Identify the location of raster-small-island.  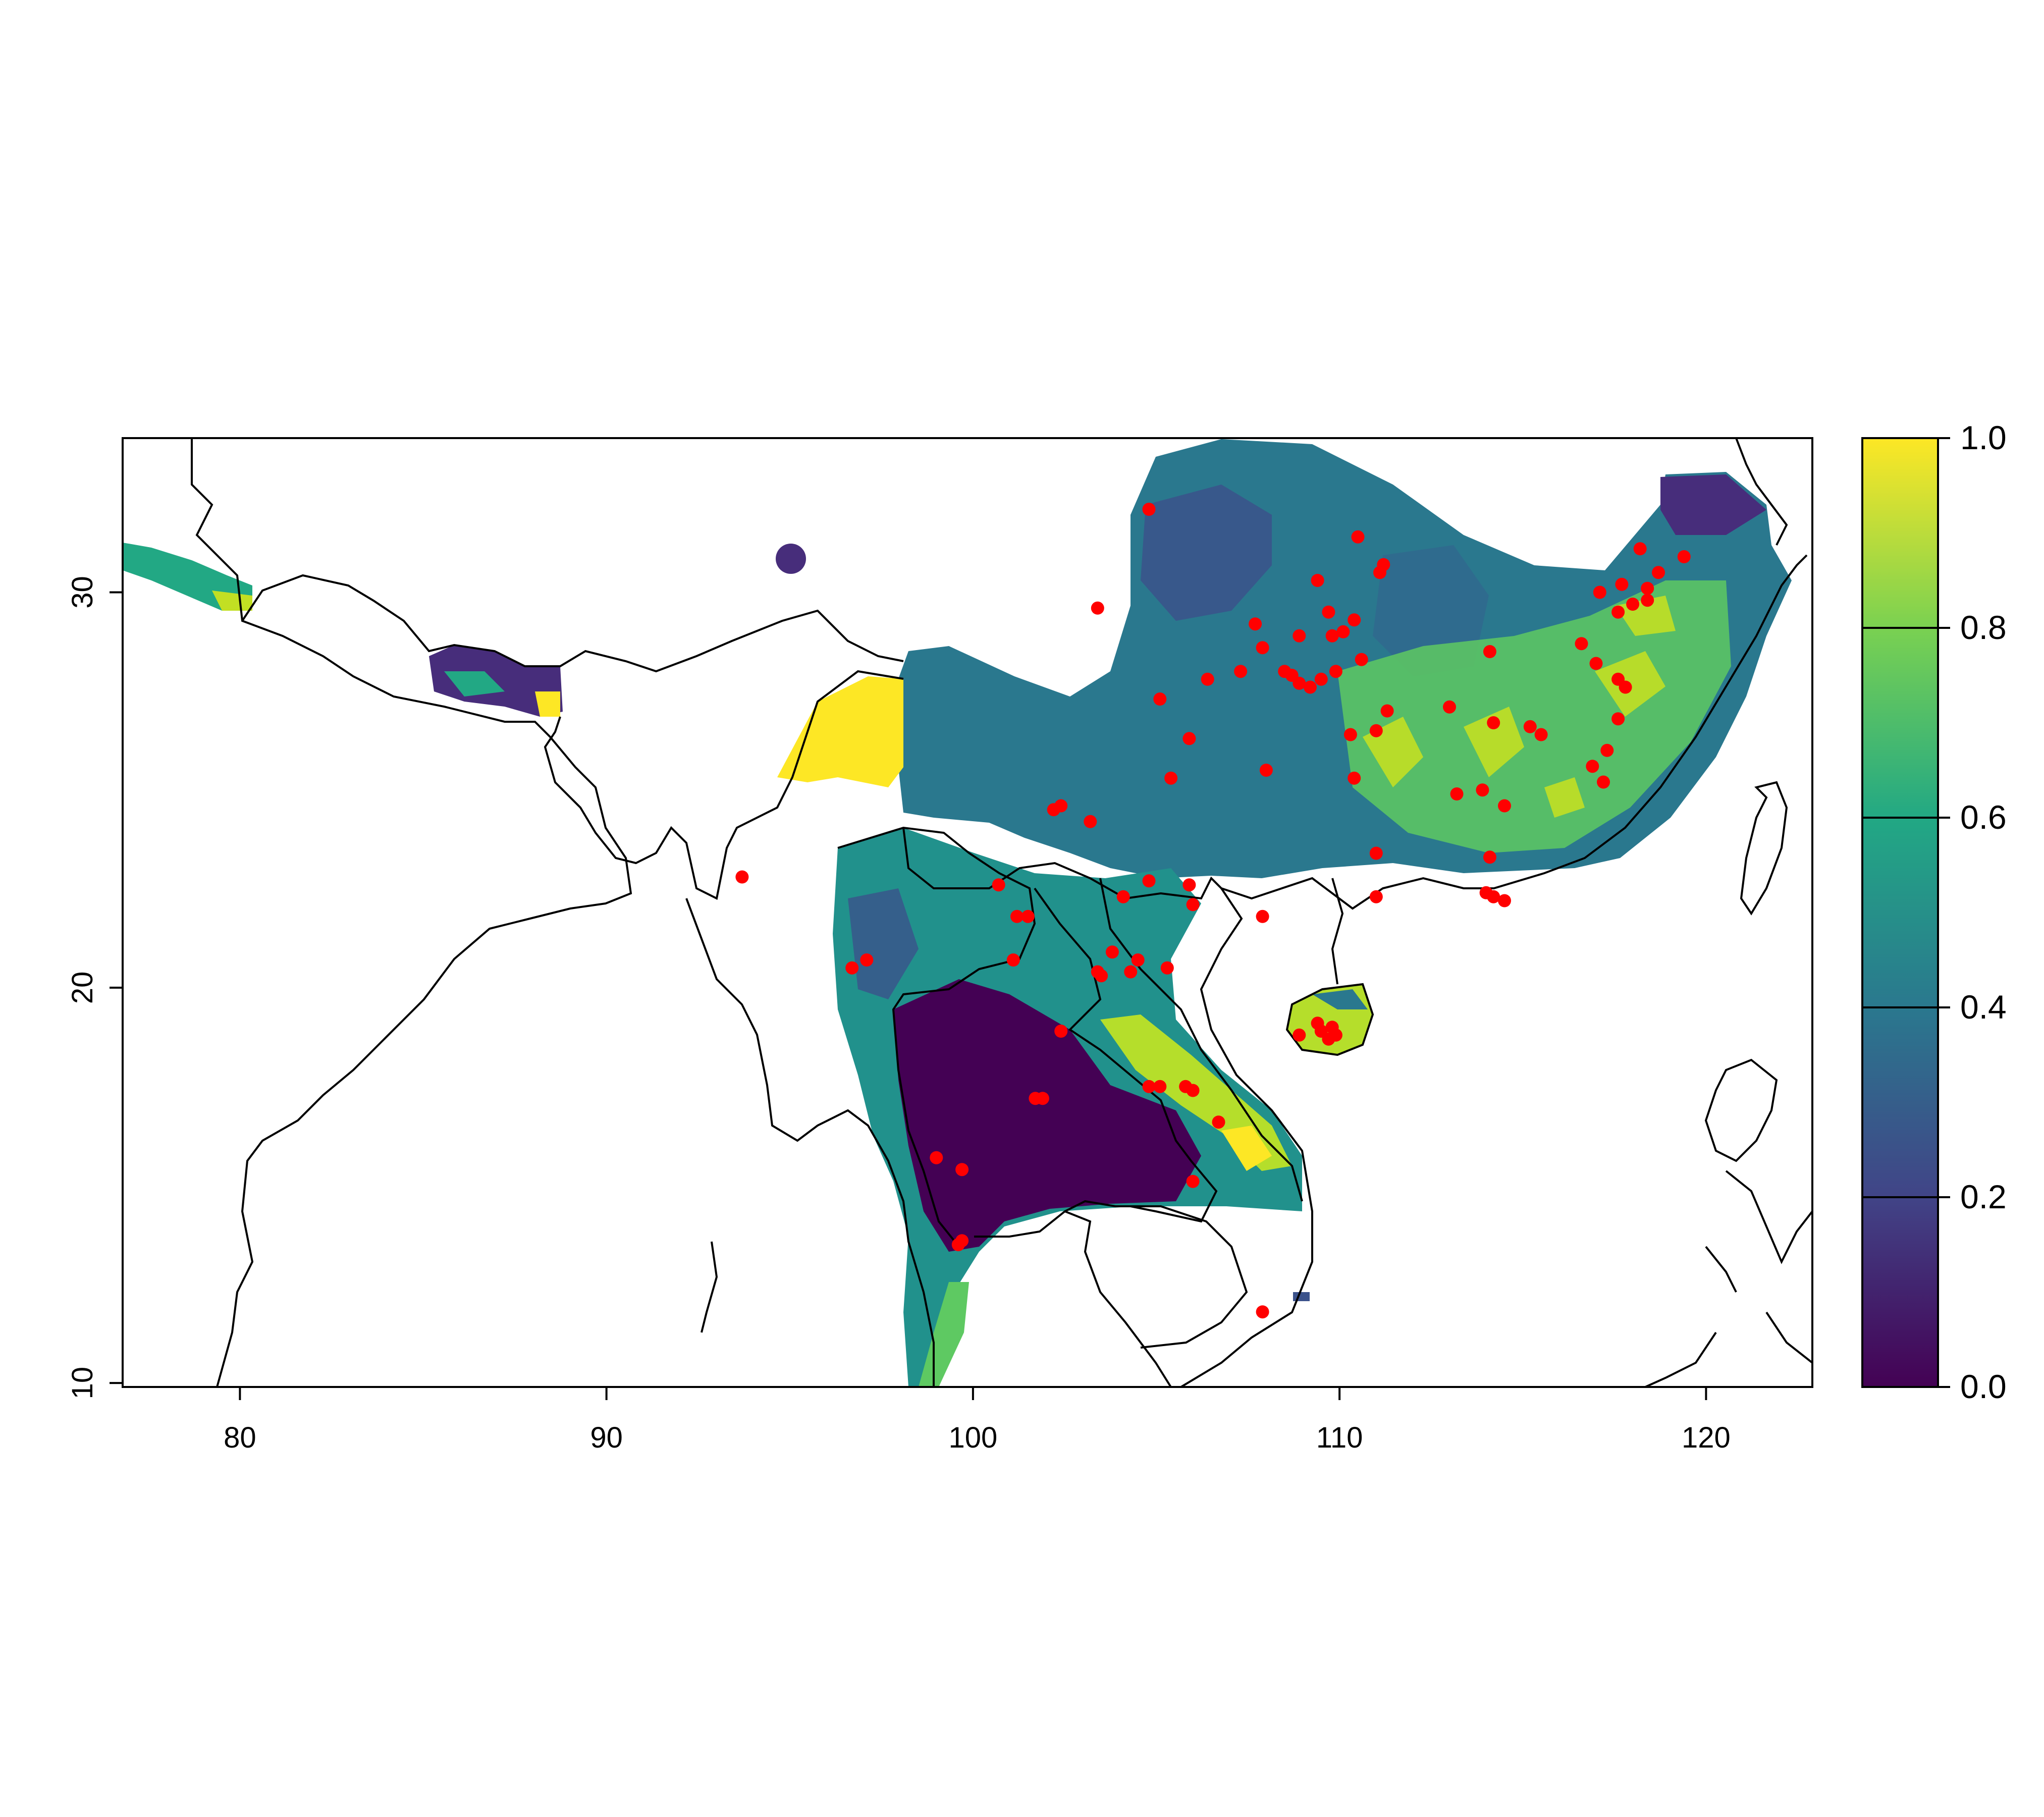
(1301, 1296).